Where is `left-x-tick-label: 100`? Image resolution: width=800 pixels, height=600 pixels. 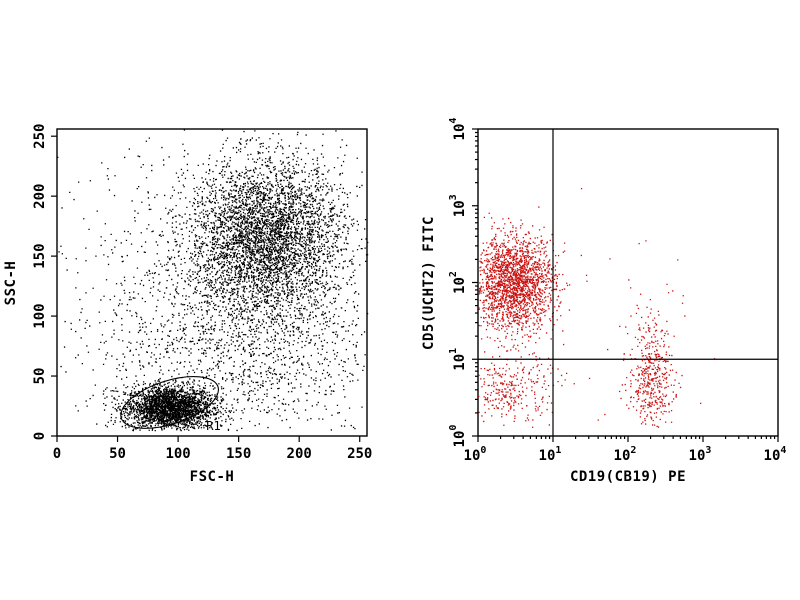
left-x-tick-label: 100 is located at coordinates (177, 454).